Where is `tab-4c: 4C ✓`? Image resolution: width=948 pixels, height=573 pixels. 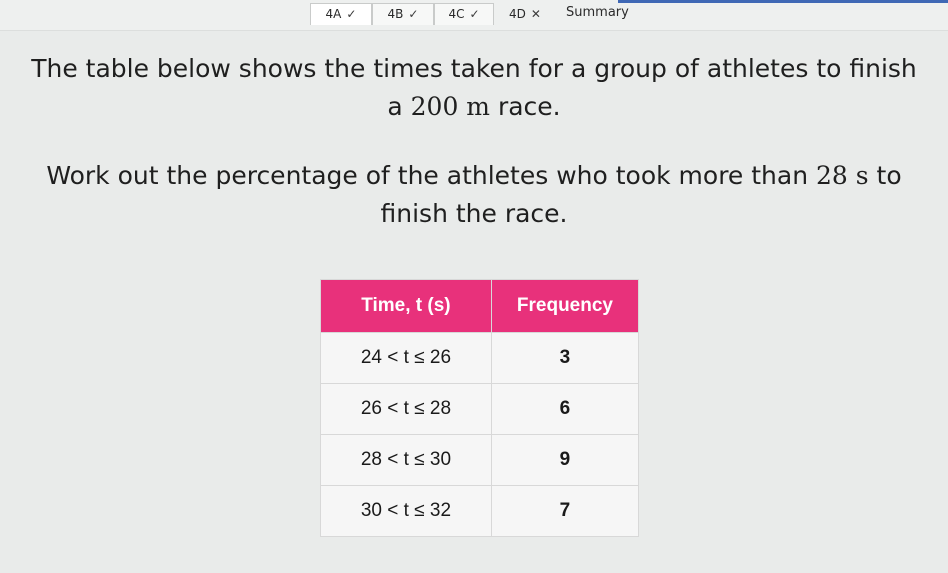
tab-4c: 4C ✓ is located at coordinates (464, 14).